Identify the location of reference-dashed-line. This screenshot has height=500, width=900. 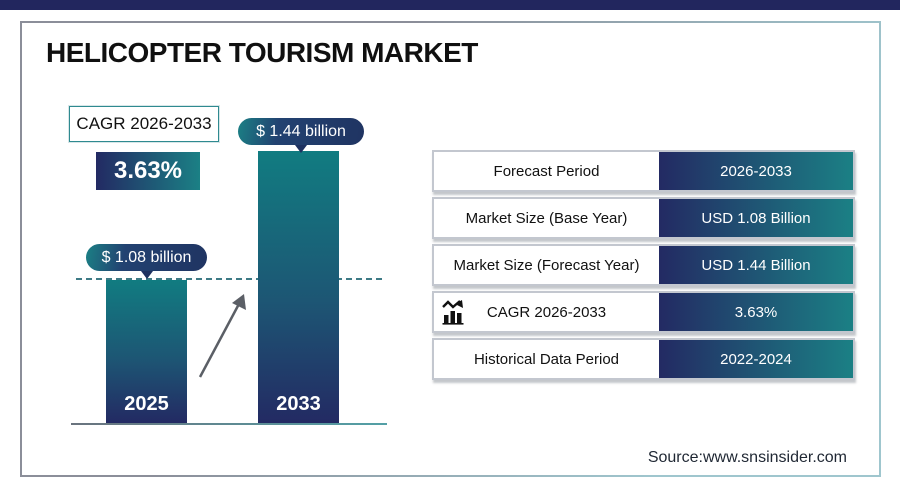
(229, 279).